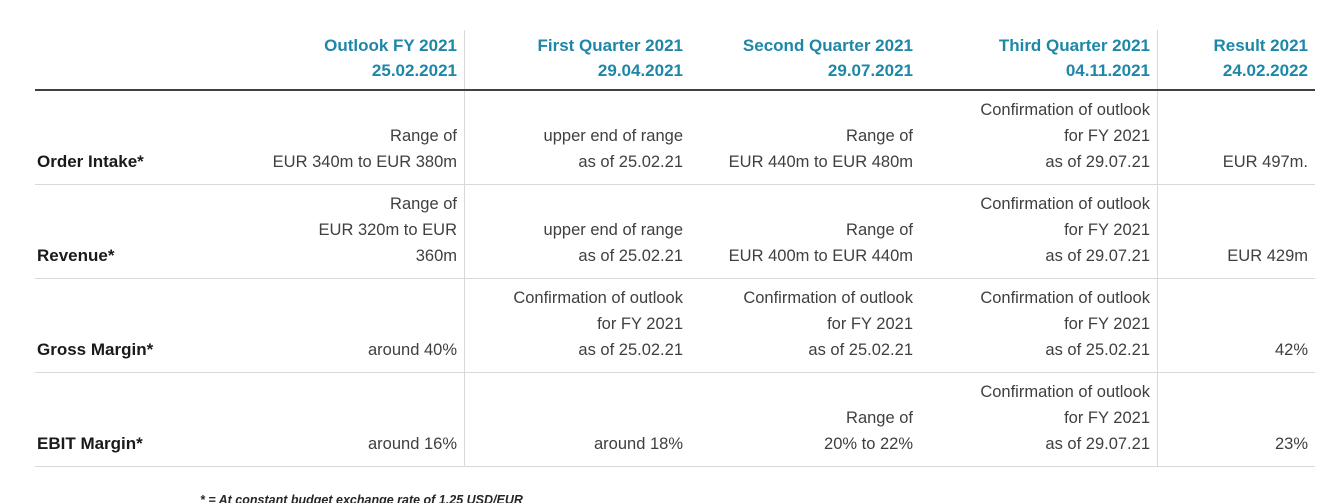 This screenshot has width=1343, height=503. Describe the element at coordinates (1265, 162) in the screenshot. I see `cell-result: EUR 497m.` at that location.